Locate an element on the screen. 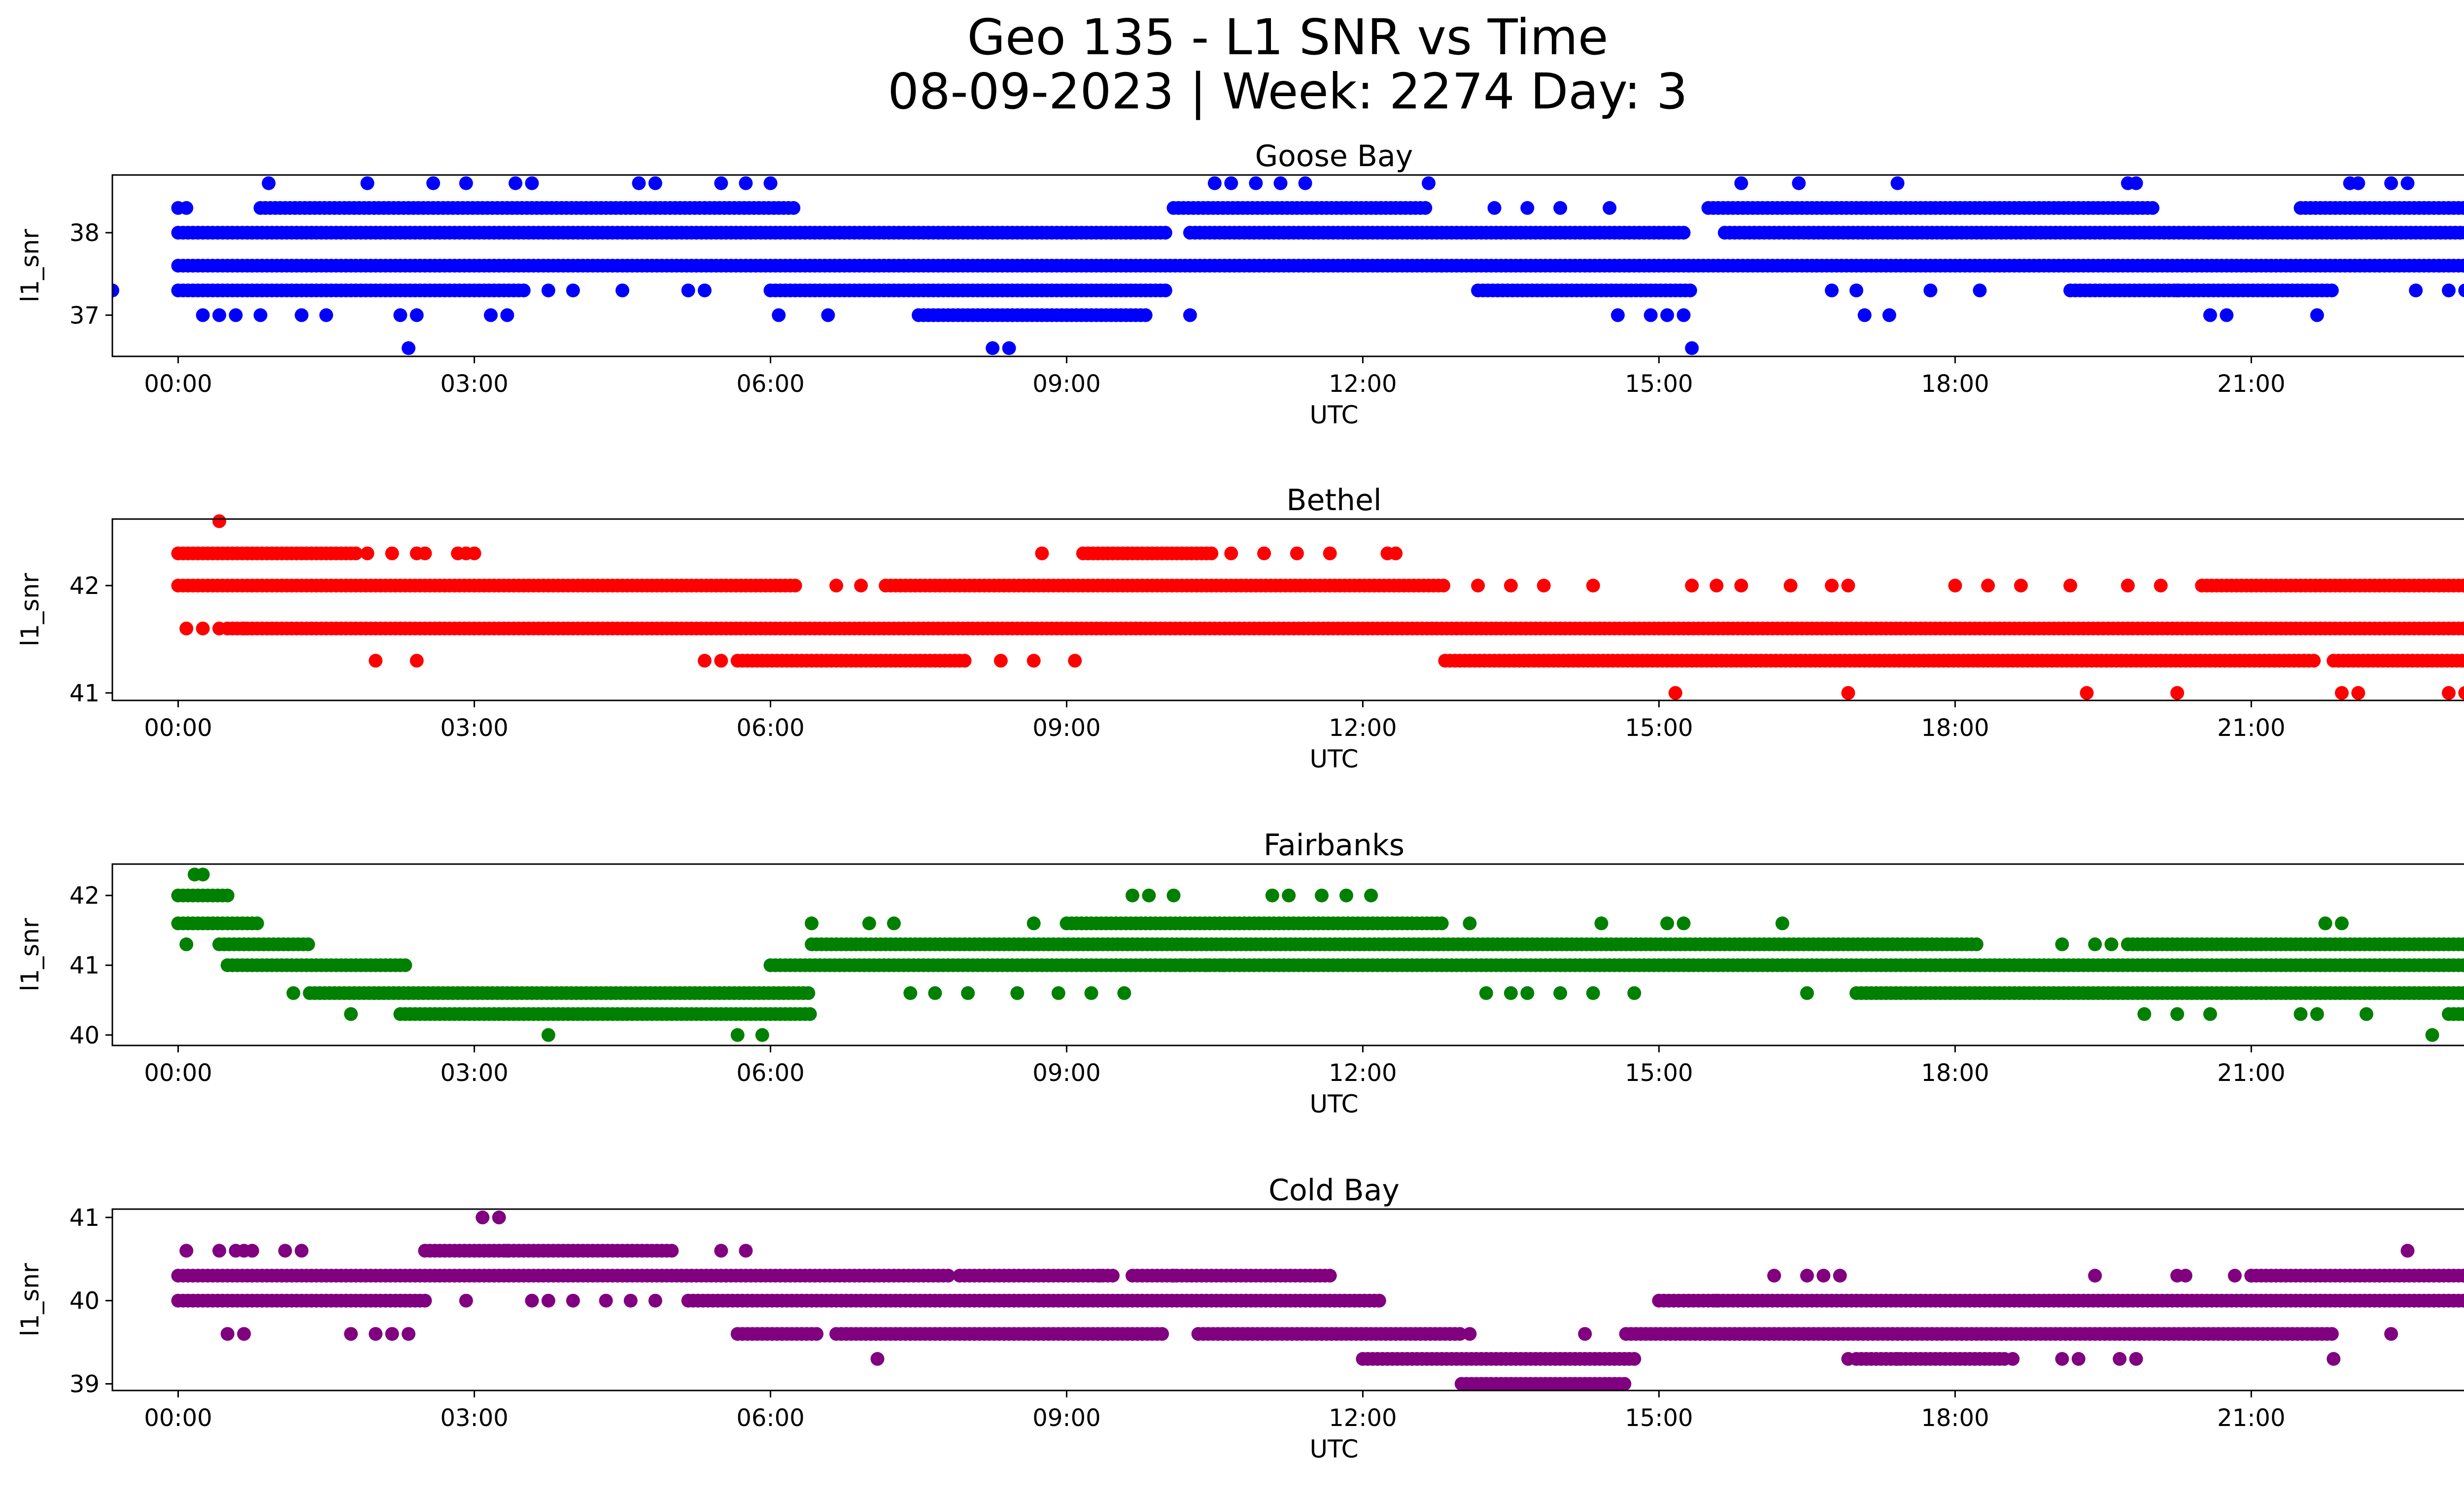 The width and height of the screenshot is (2464, 1495). chart-3-points is located at coordinates (1317, 1300).